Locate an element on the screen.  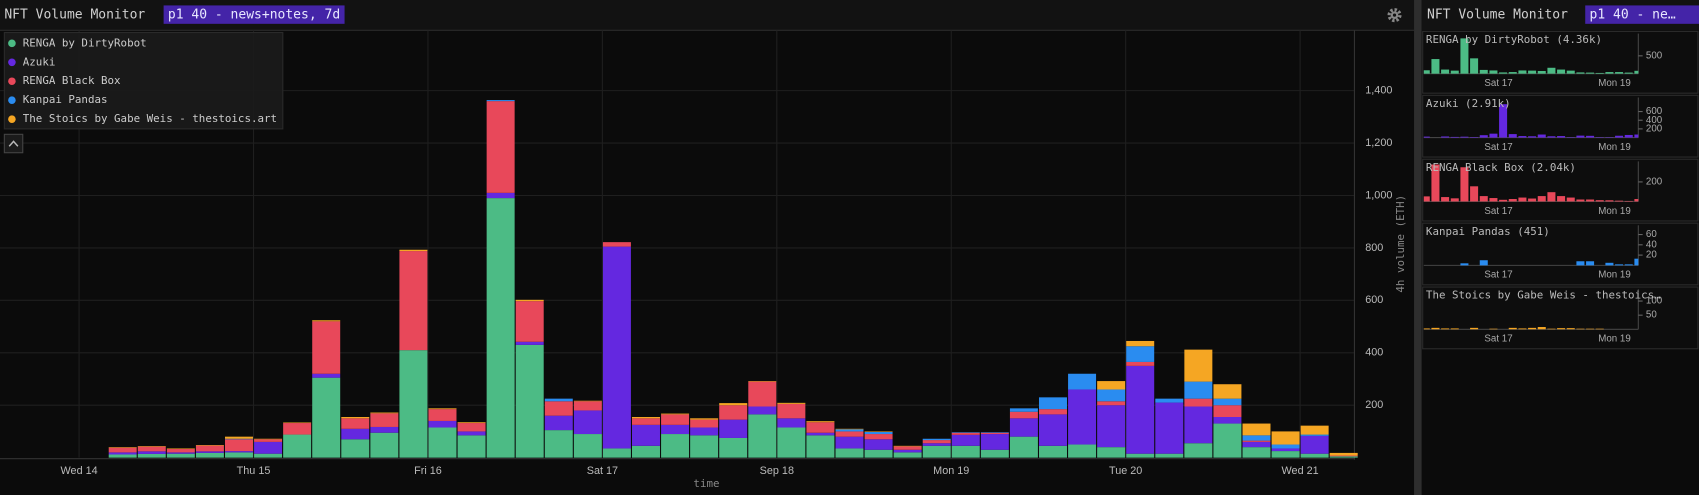
side-badge is located at coordinates (1642, 14).